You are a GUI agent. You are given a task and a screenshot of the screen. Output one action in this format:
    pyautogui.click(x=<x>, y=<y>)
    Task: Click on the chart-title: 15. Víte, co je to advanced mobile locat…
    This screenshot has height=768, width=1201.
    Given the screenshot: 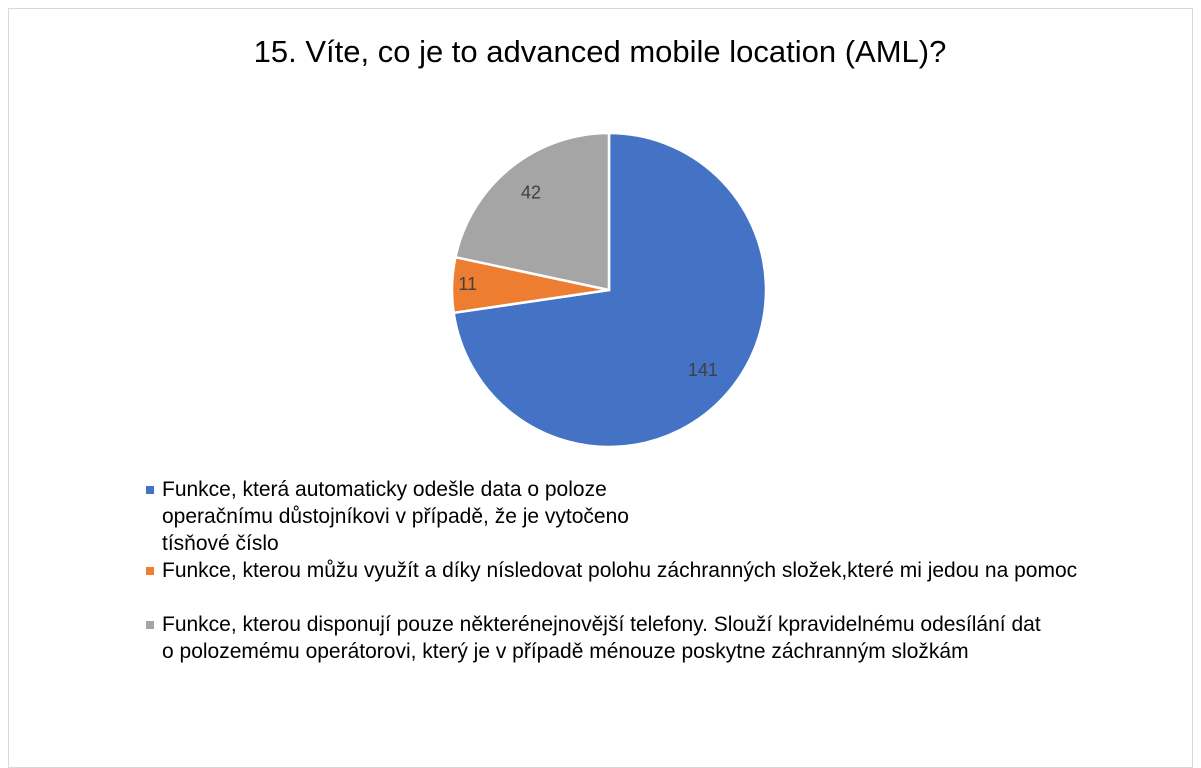 What is the action you would take?
    pyautogui.click(x=600, y=51)
    